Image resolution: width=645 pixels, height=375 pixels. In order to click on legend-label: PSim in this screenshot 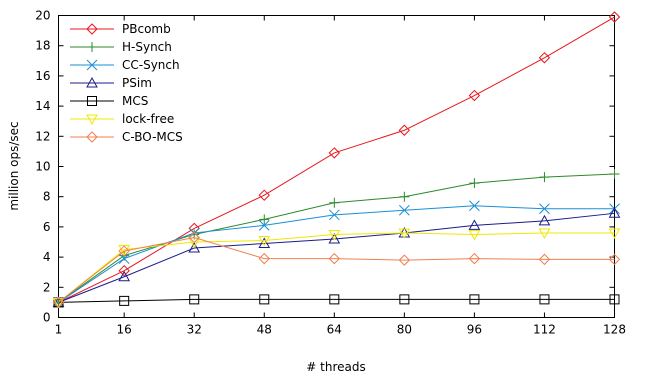, I will do `click(137, 83)`.